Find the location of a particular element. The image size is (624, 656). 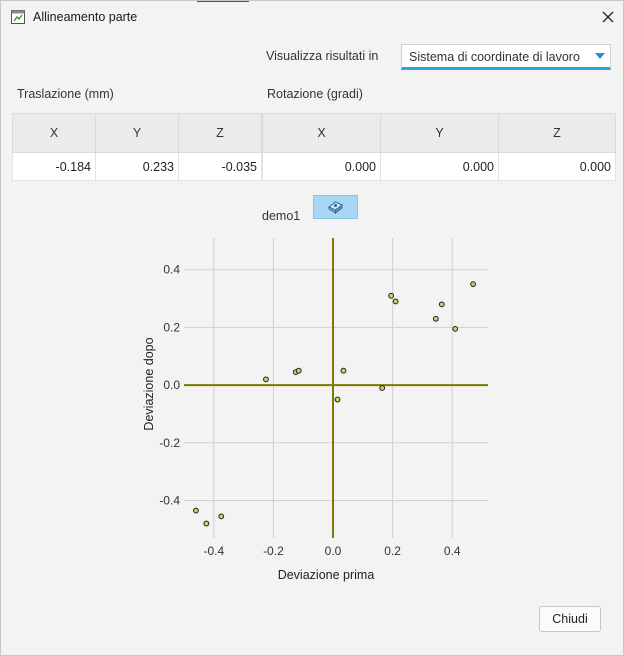

y-tick-label: -0.4 is located at coordinates (169, 501).